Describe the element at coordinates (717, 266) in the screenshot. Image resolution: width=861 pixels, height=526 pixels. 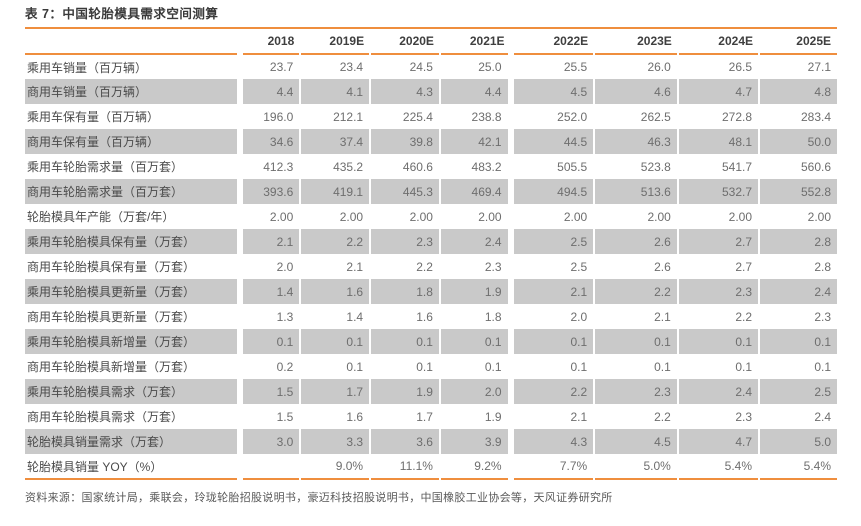
I see `table-cell: 2.7` at that location.